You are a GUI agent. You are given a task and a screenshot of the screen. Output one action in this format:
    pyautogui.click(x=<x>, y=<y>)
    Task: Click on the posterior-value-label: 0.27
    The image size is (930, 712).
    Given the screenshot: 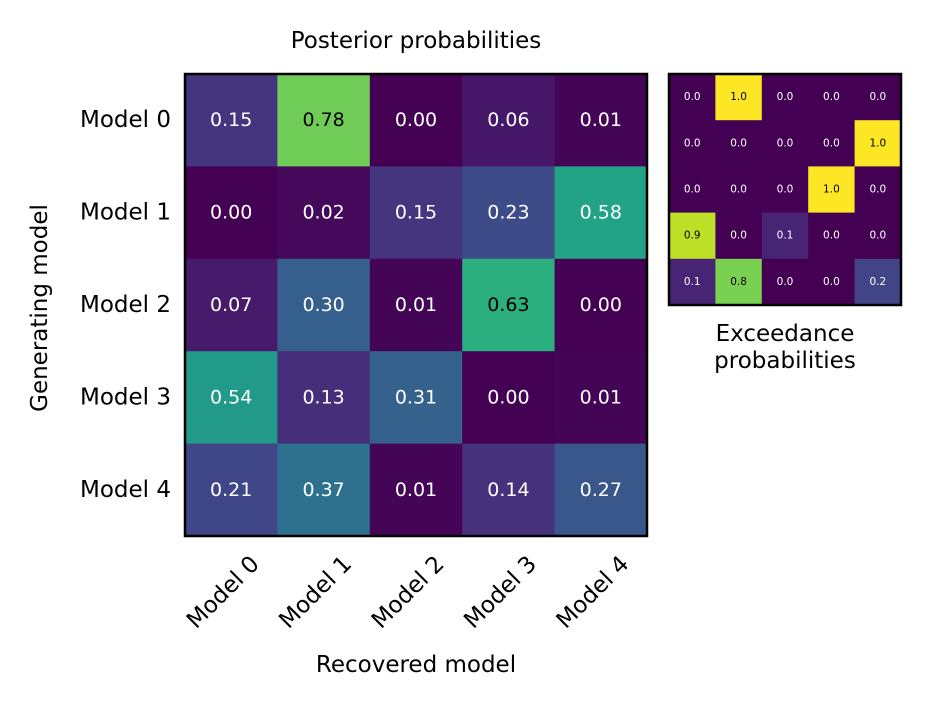 What is the action you would take?
    pyautogui.click(x=601, y=490)
    